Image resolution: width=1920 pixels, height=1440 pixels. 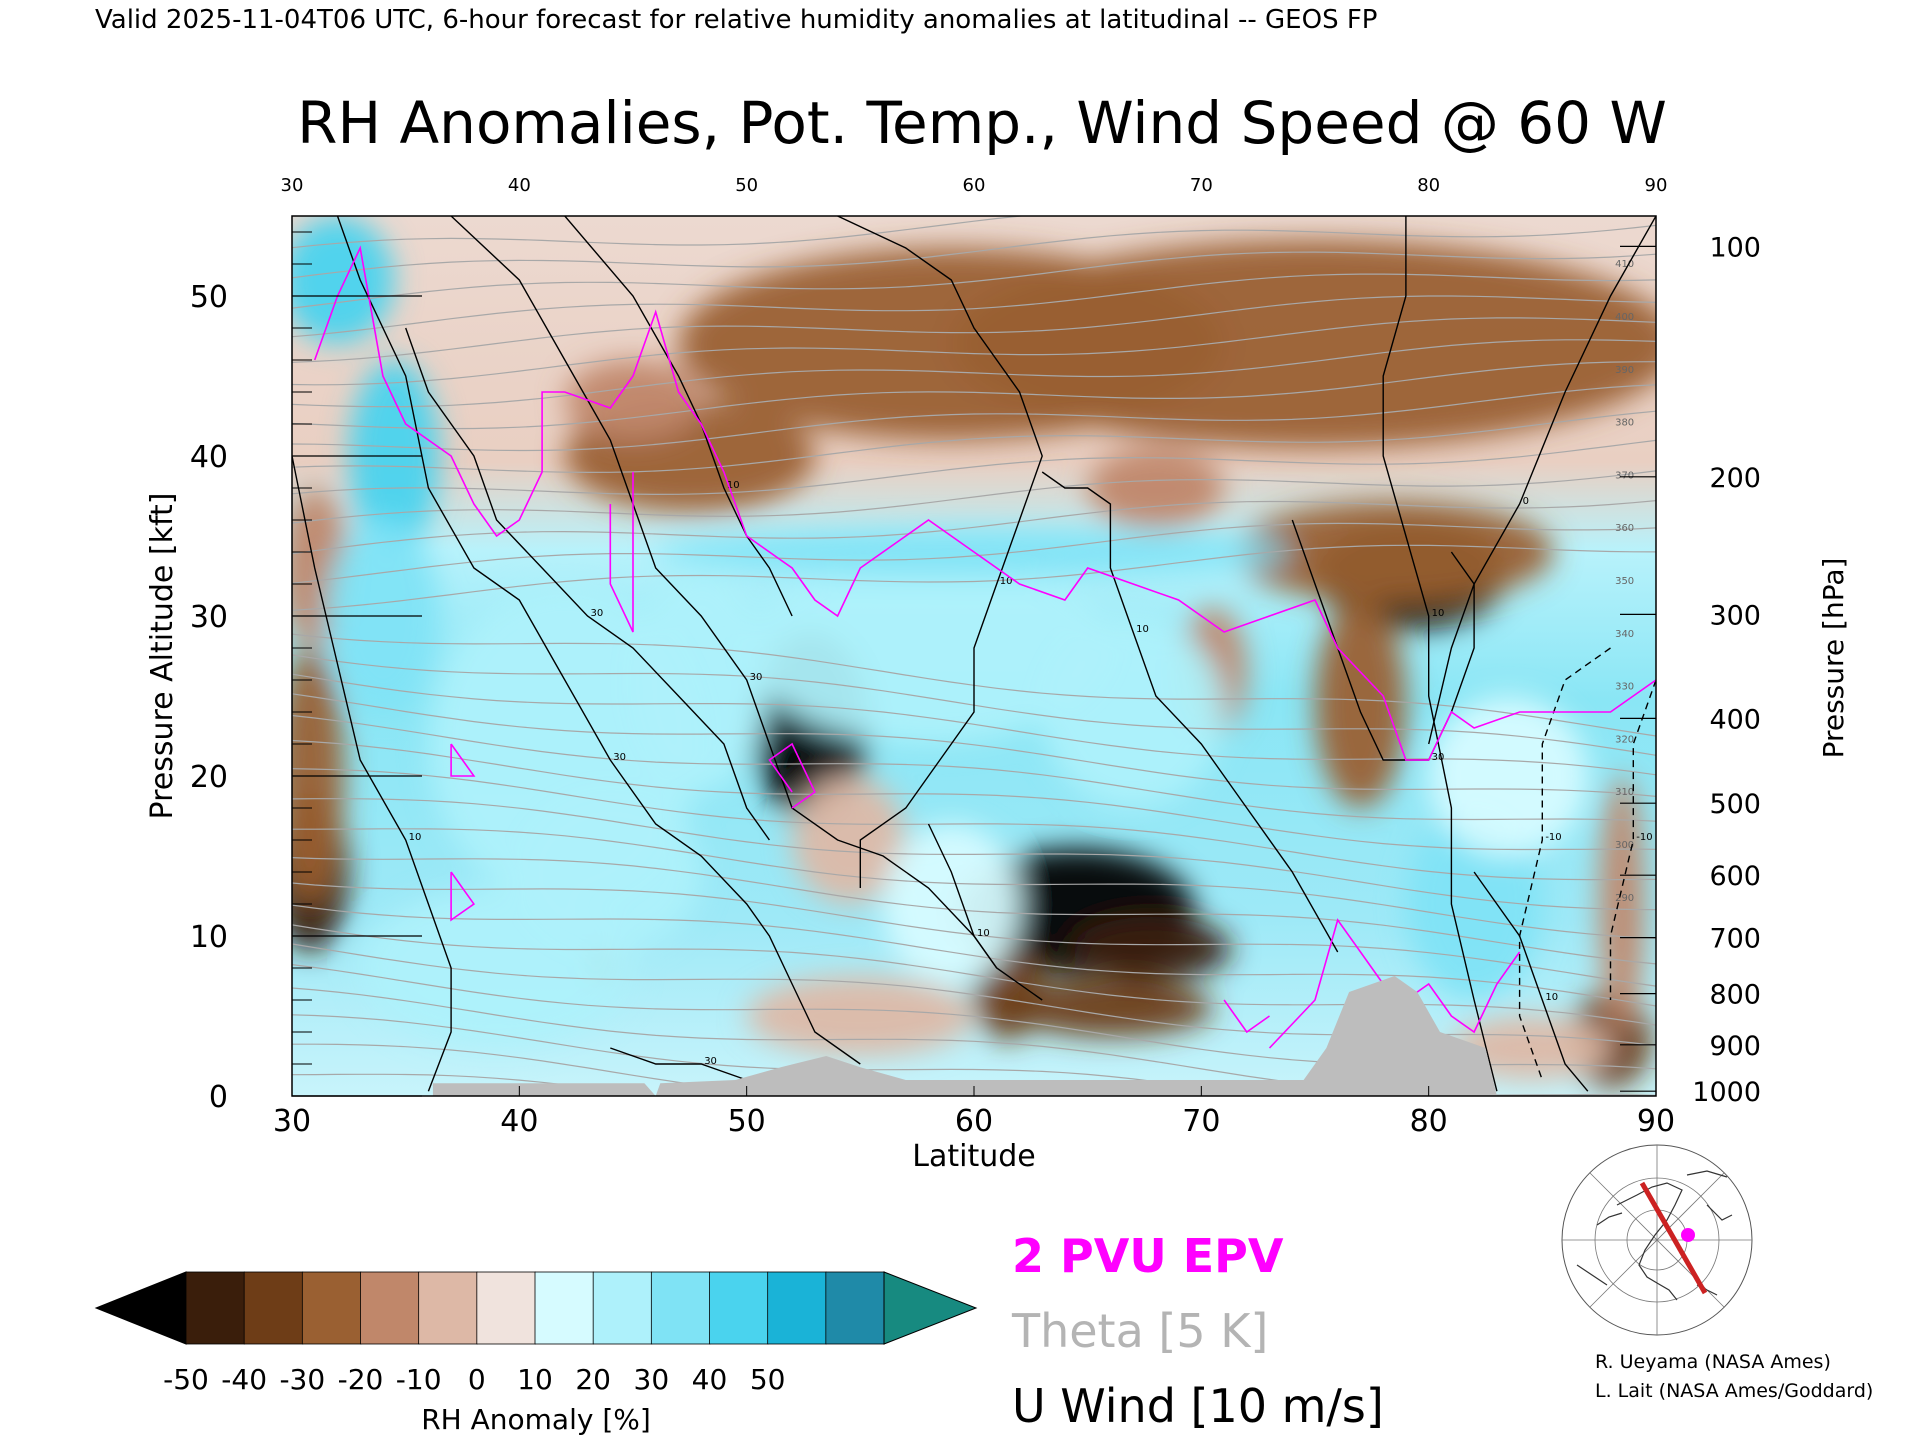 What do you see at coordinates (1735, 995) in the screenshot?
I see `pressure-tick-label: 800` at bounding box center [1735, 995].